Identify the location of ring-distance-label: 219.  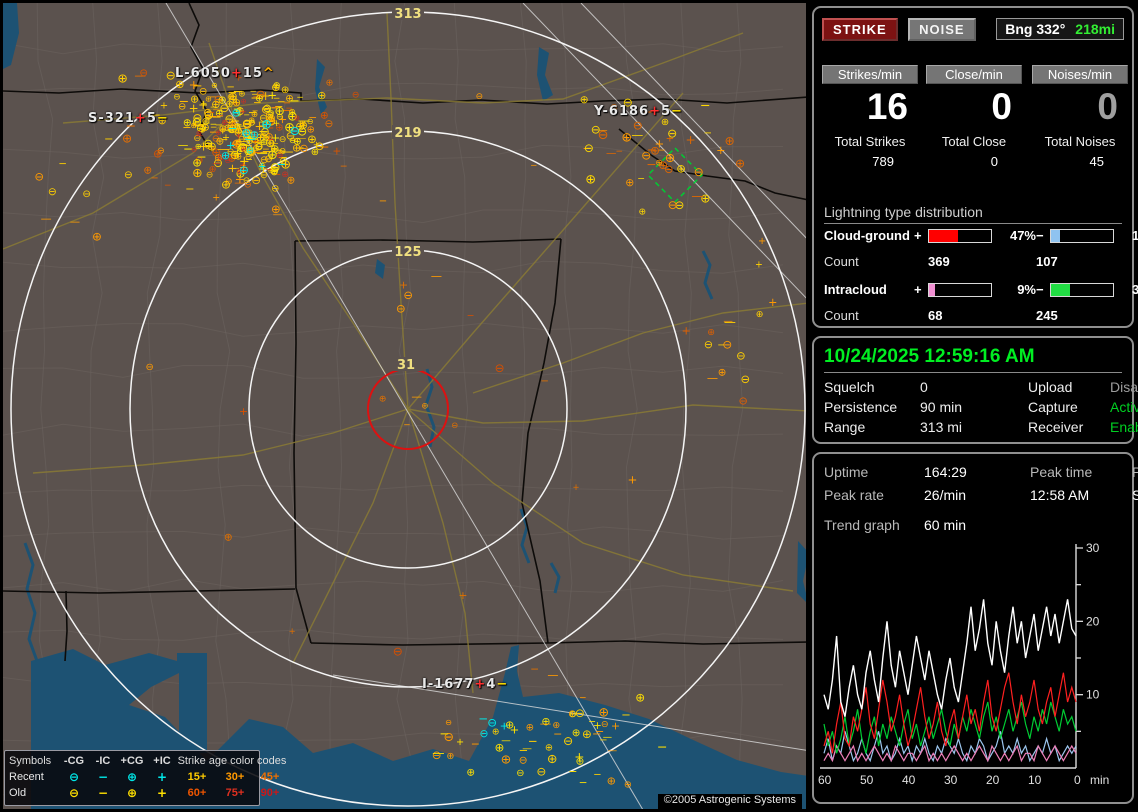
(407, 133).